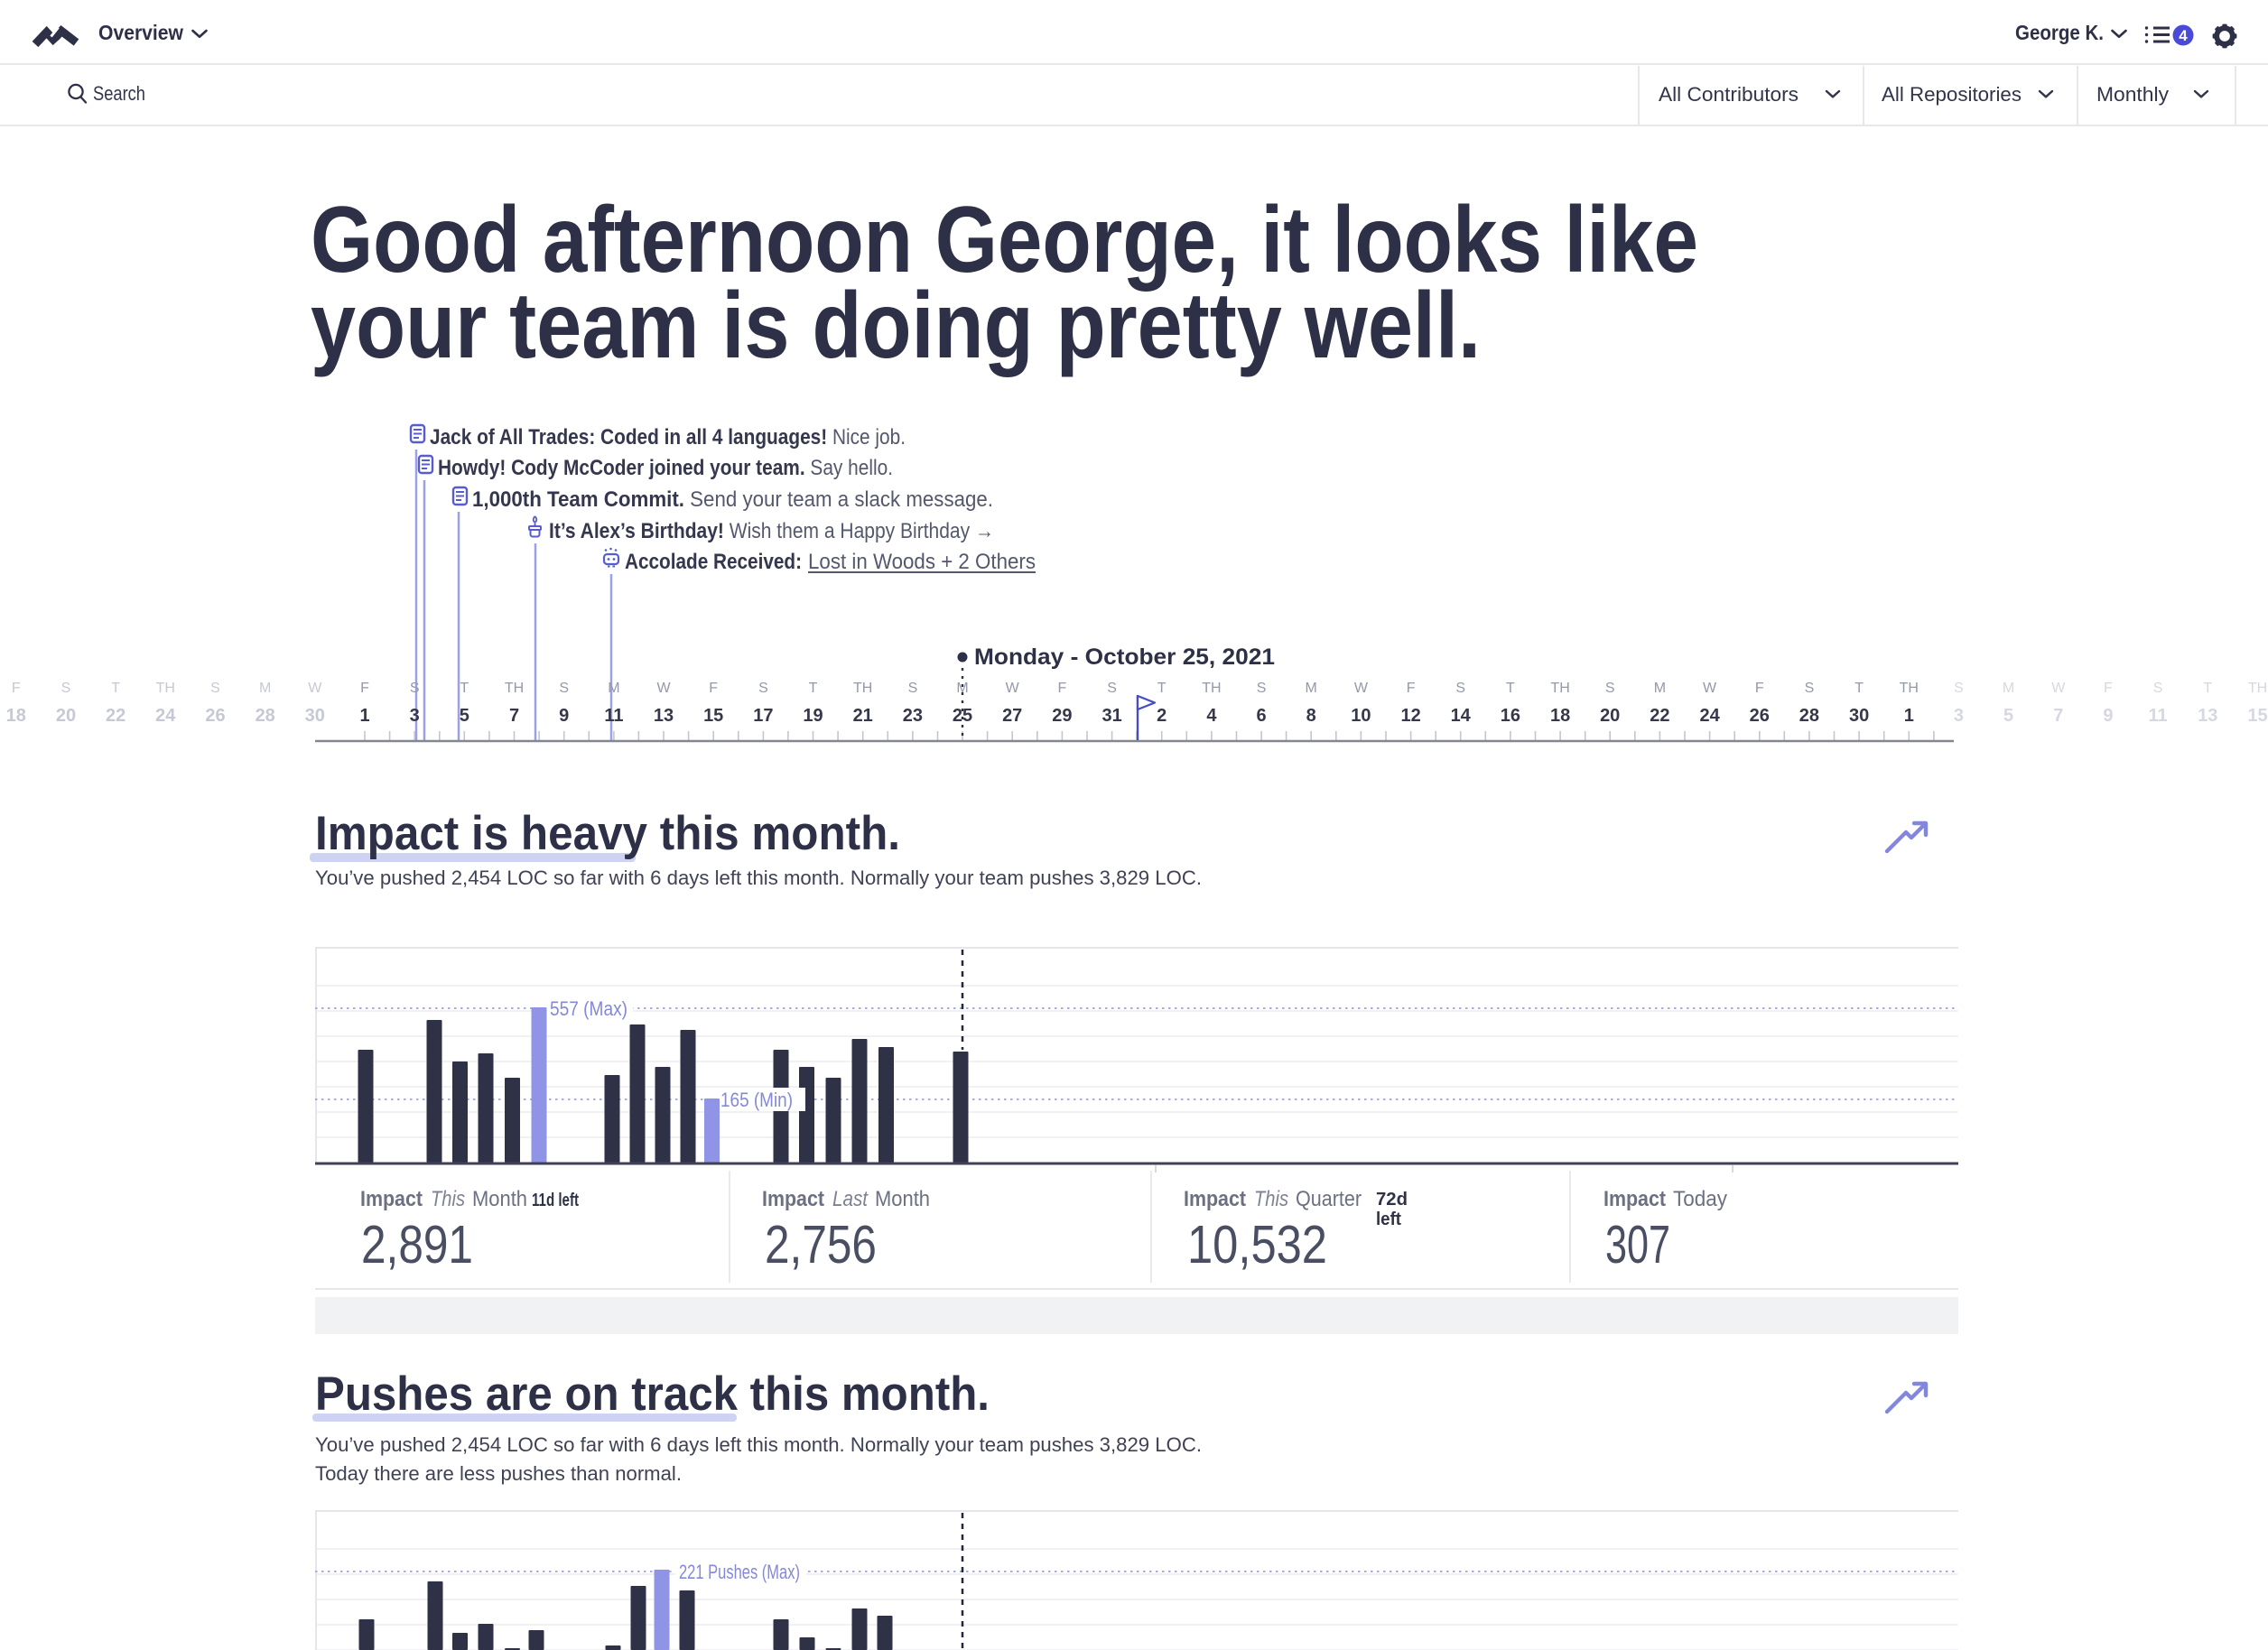  What do you see at coordinates (1311, 716) in the screenshot?
I see `svg-text: 8` at bounding box center [1311, 716].